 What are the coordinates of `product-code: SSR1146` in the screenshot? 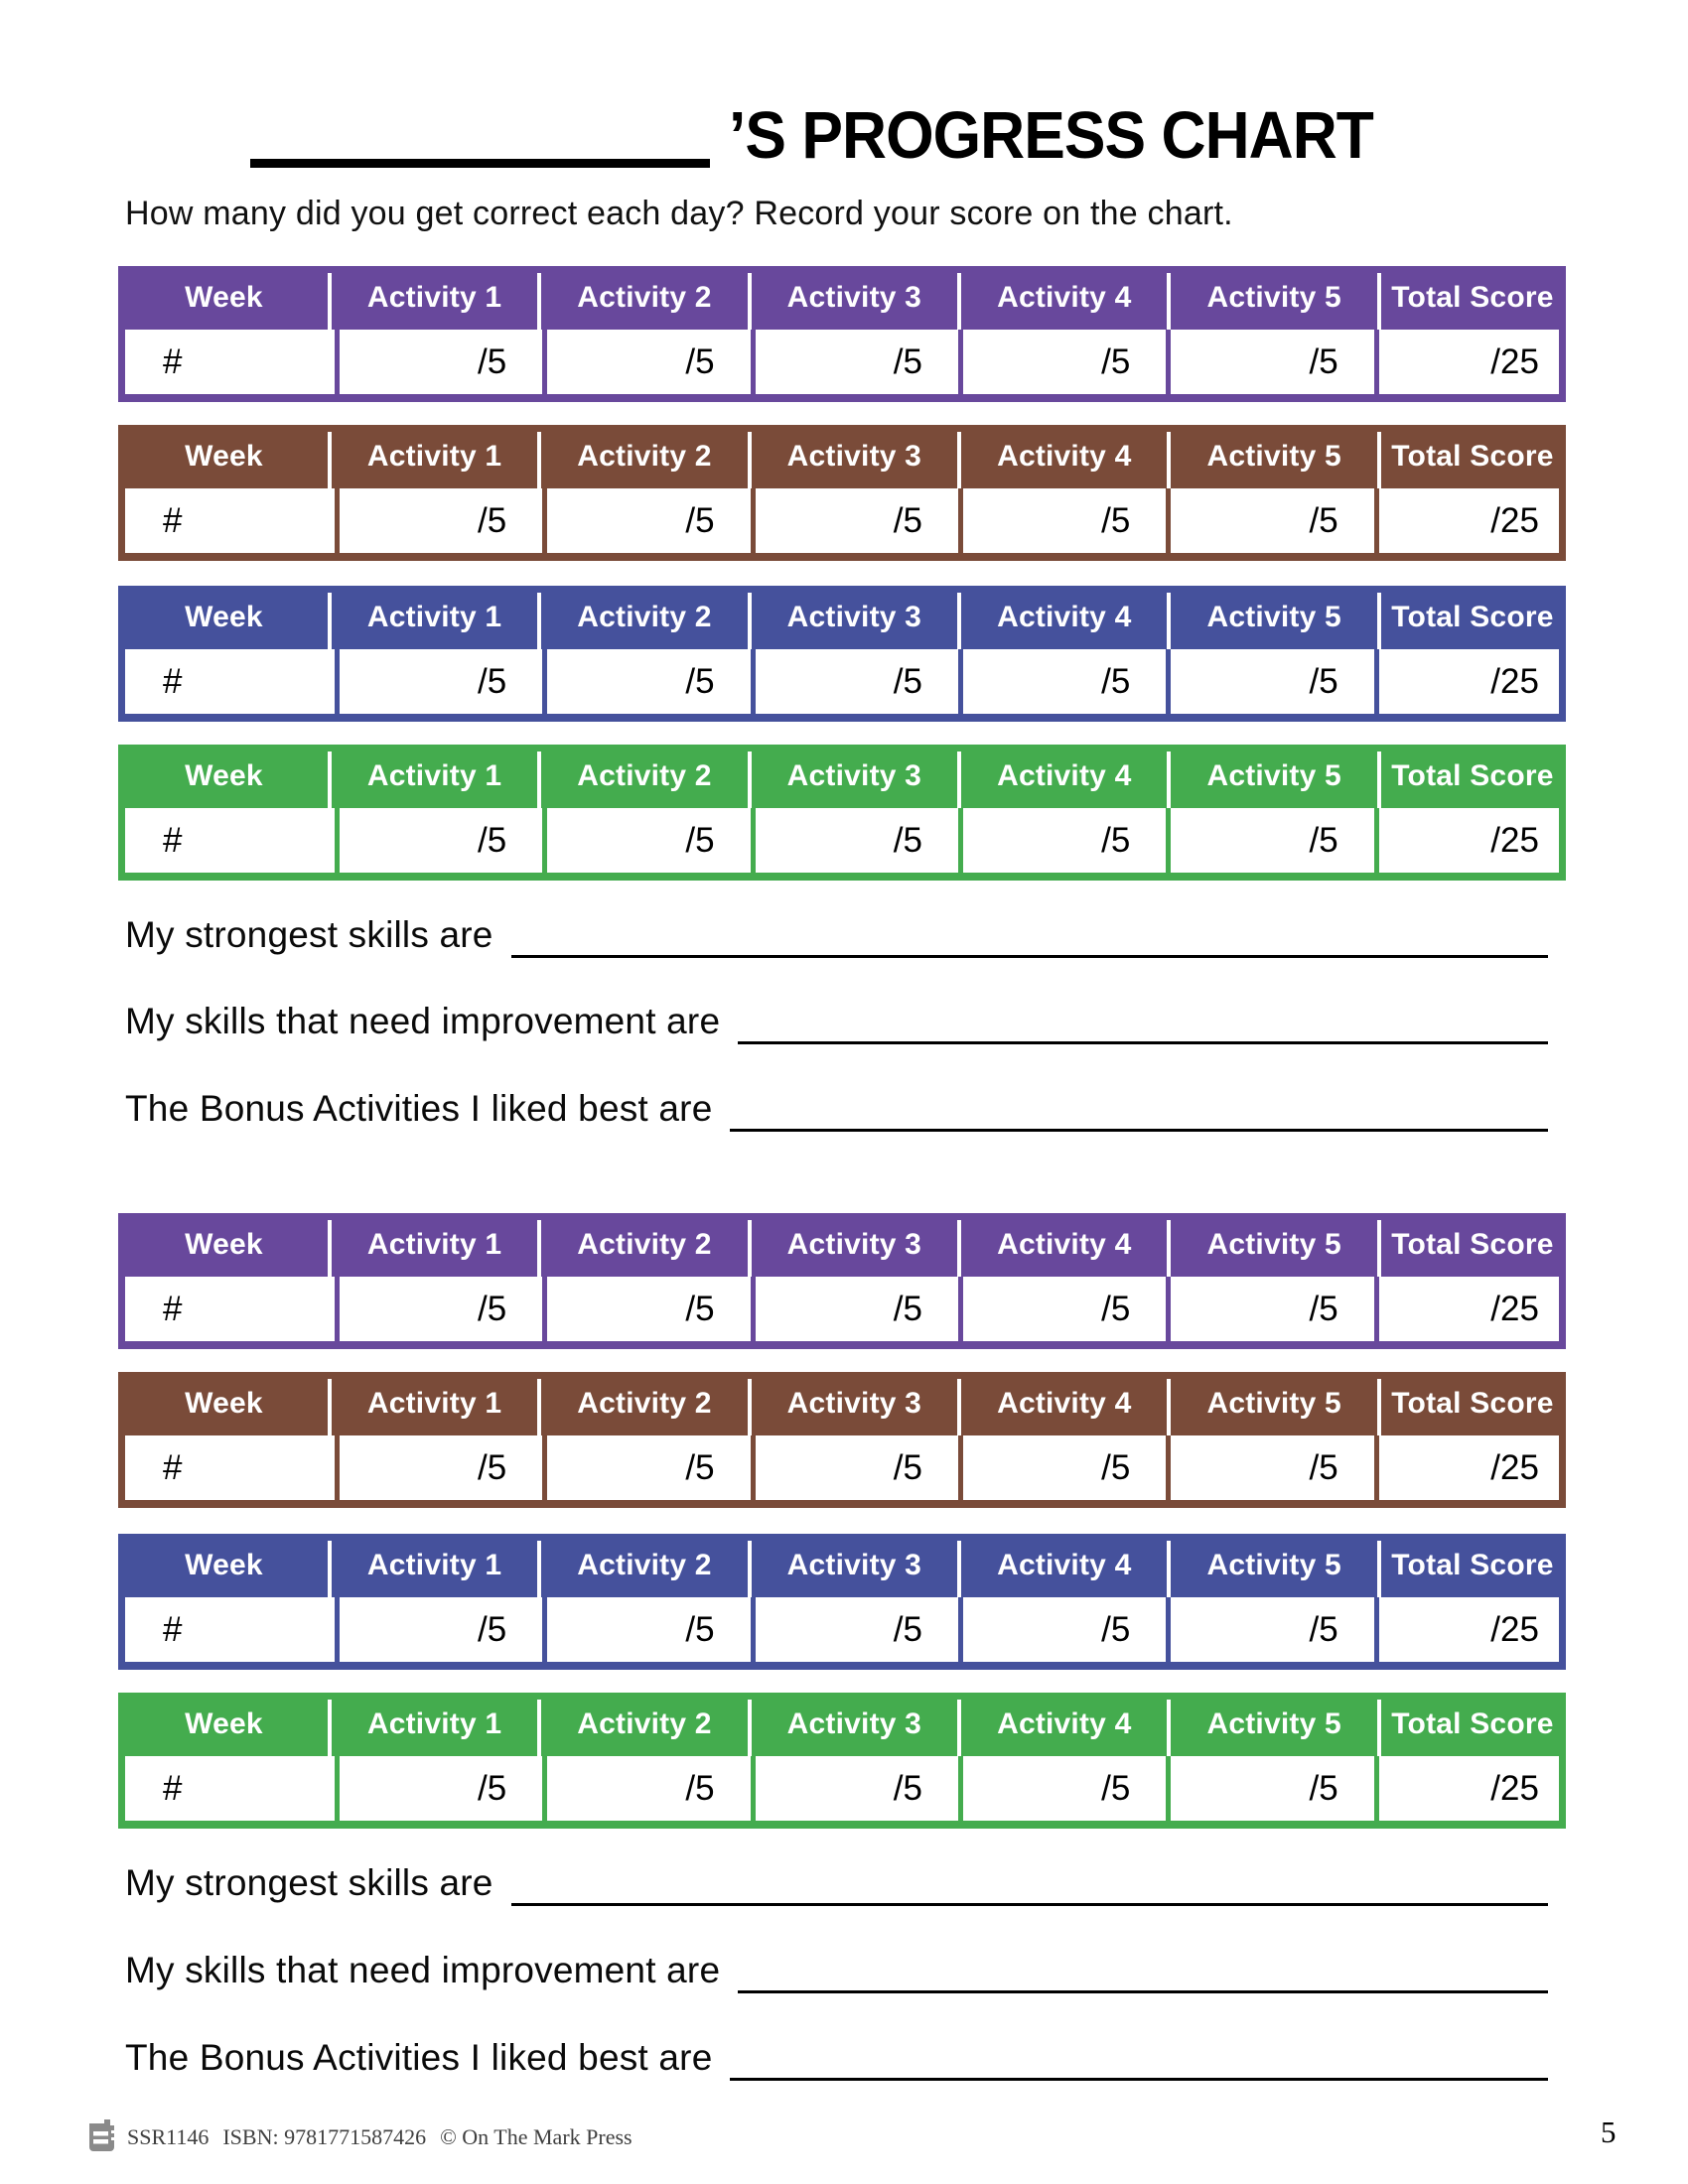 It's located at (168, 2136).